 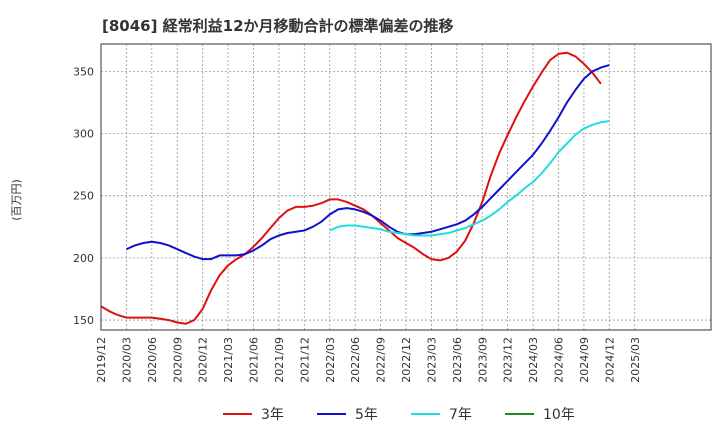 I want to click on legend-label-3年: 3年, so click(x=272, y=415).